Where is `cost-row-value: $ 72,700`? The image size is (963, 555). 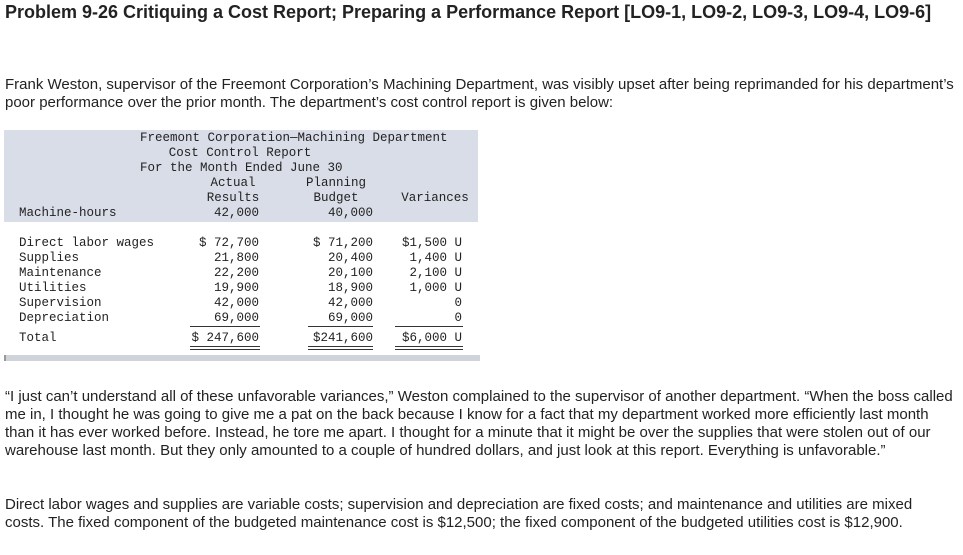 cost-row-value: $ 72,700 is located at coordinates (228, 243).